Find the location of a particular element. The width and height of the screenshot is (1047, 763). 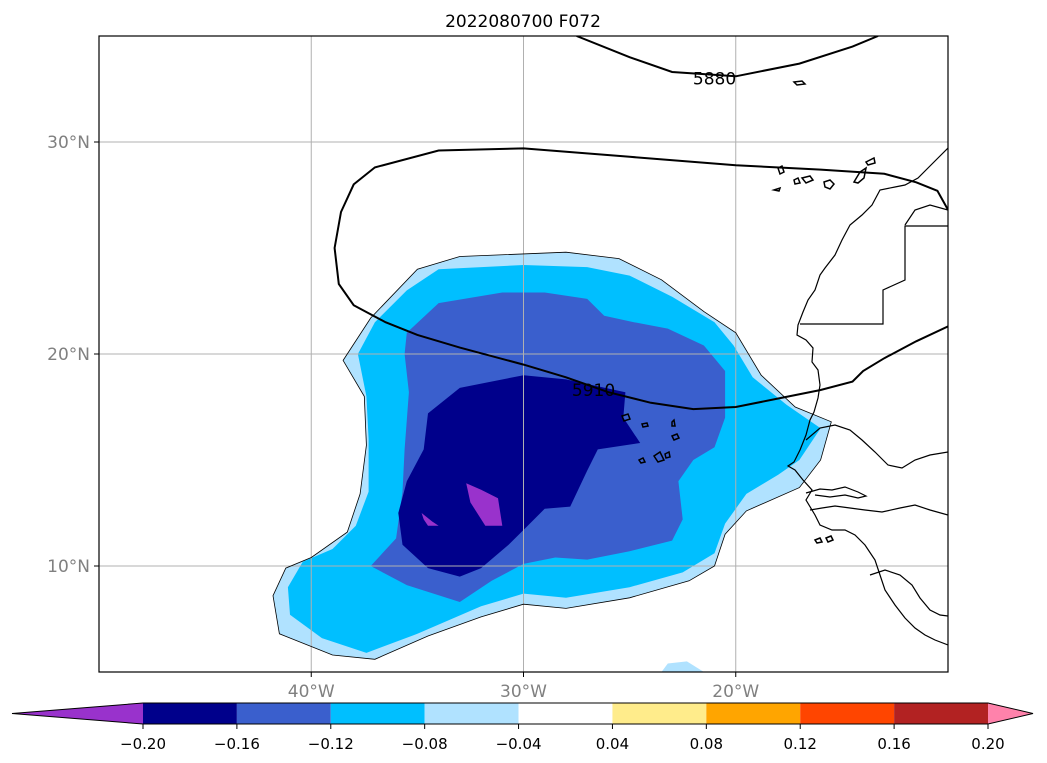

y-tick-label-0: 10°N is located at coordinates (68, 567).